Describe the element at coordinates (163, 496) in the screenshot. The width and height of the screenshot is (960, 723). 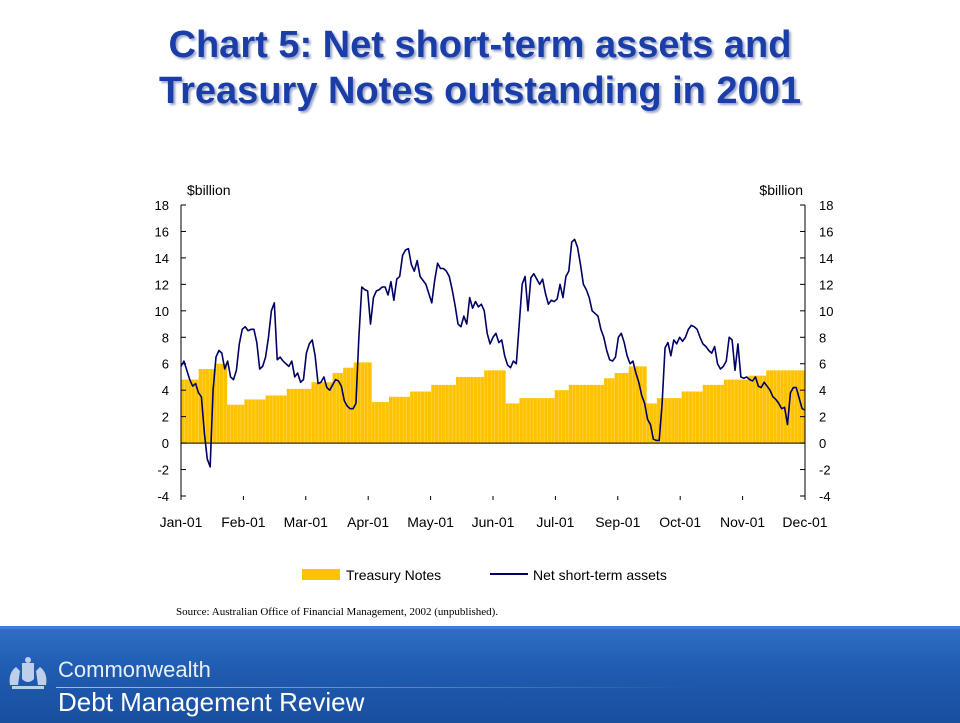
I see `y-tick-label-left: -4` at that location.